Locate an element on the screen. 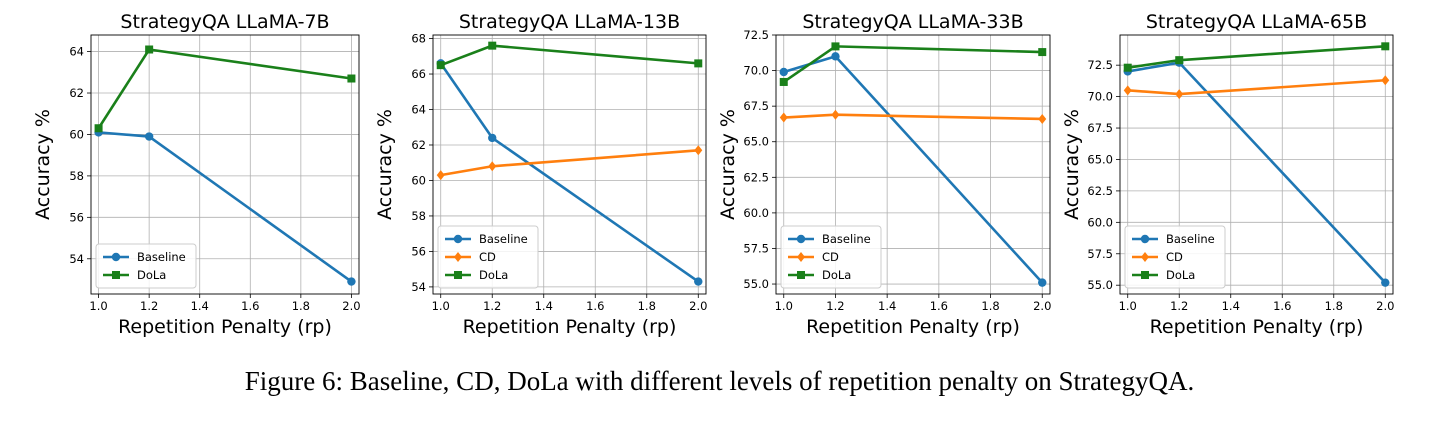  legend-marker-baseline is located at coordinates (458, 239).